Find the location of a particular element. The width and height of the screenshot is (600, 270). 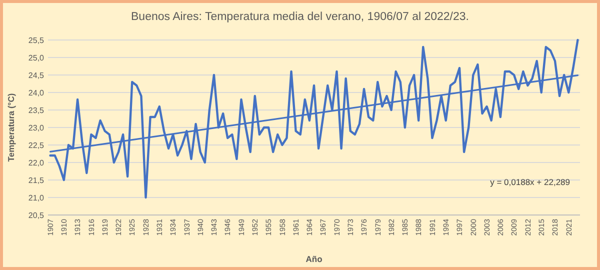

y-tick-label: 22,5 is located at coordinates (36, 145).